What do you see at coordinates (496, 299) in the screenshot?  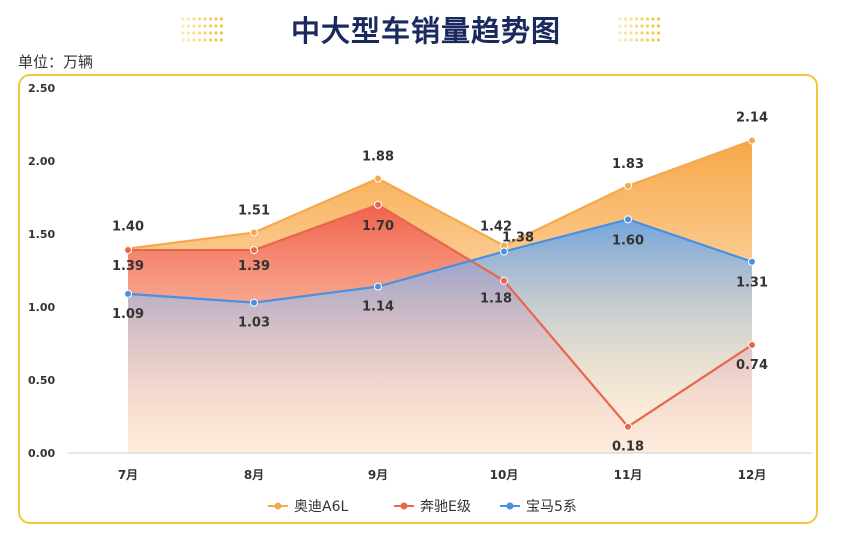 I see `data-label: 1.18` at bounding box center [496, 299].